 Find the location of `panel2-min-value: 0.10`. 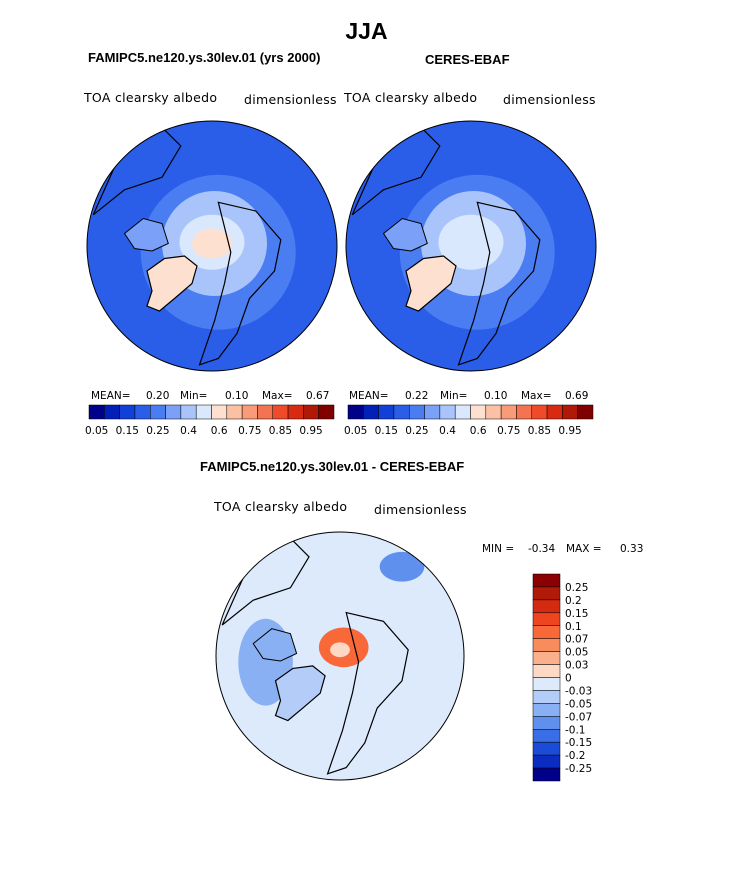

panel2-min-value: 0.10 is located at coordinates (496, 396).